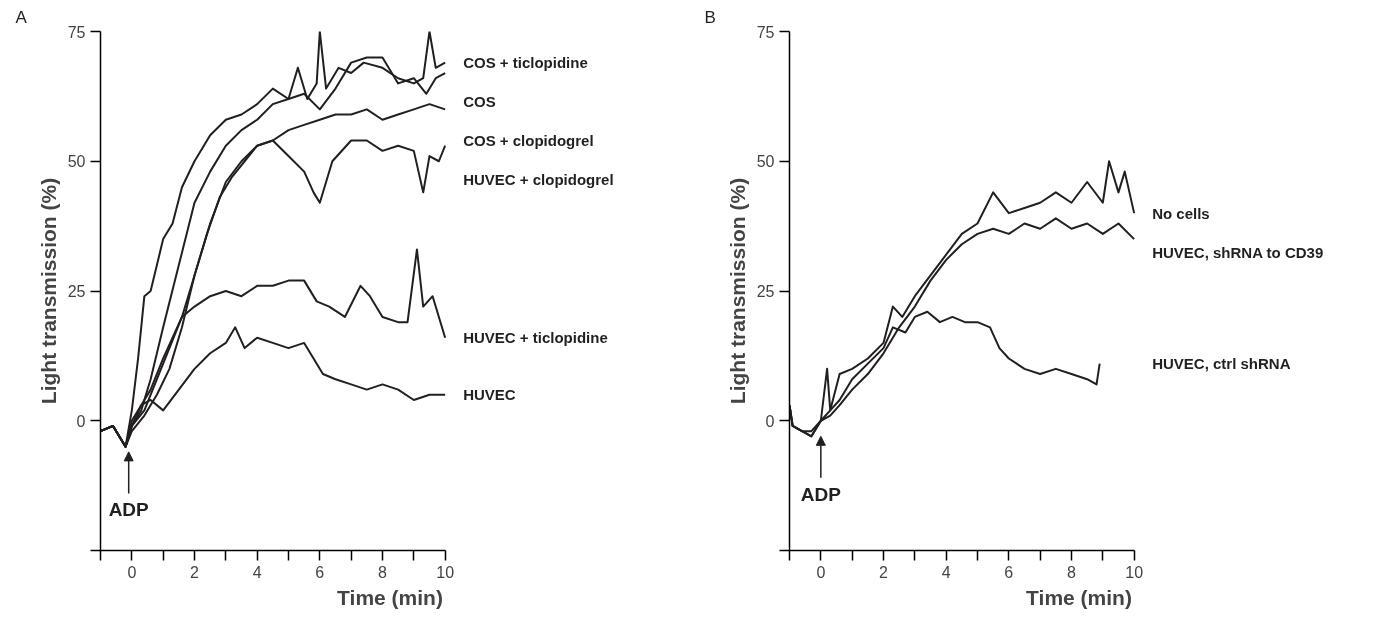 The image size is (1378, 627). What do you see at coordinates (1221, 364) in the screenshot?
I see `text: HUVEC, ctrl shRNA` at bounding box center [1221, 364].